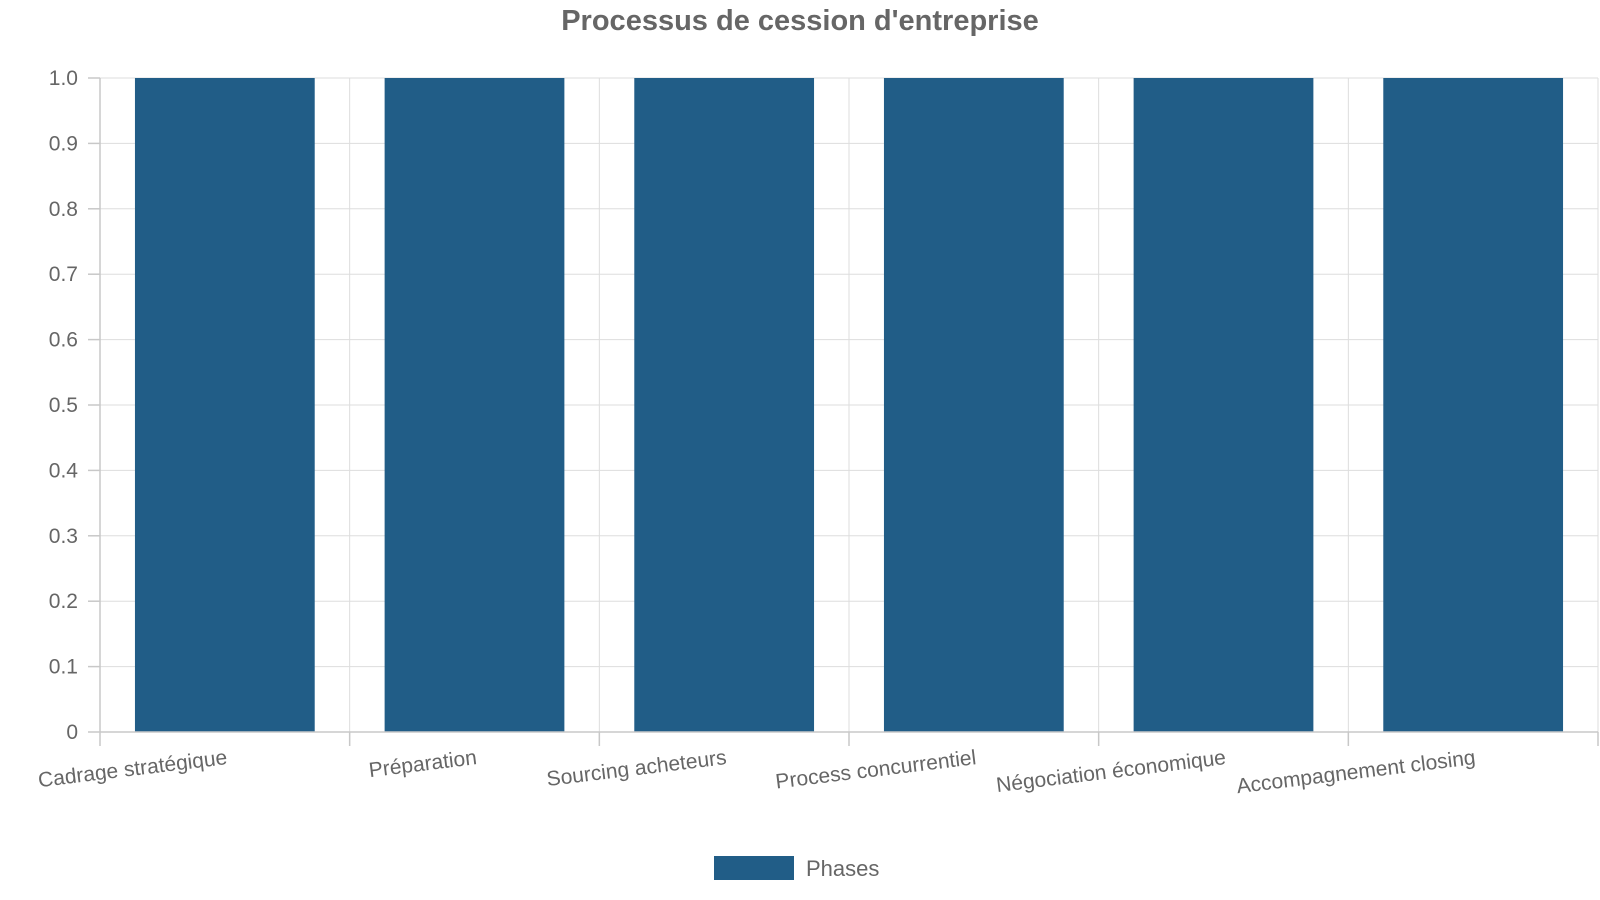 The width and height of the screenshot is (1600, 900). What do you see at coordinates (1111, 771) in the screenshot?
I see `x-tick-label: Négociation économique` at bounding box center [1111, 771].